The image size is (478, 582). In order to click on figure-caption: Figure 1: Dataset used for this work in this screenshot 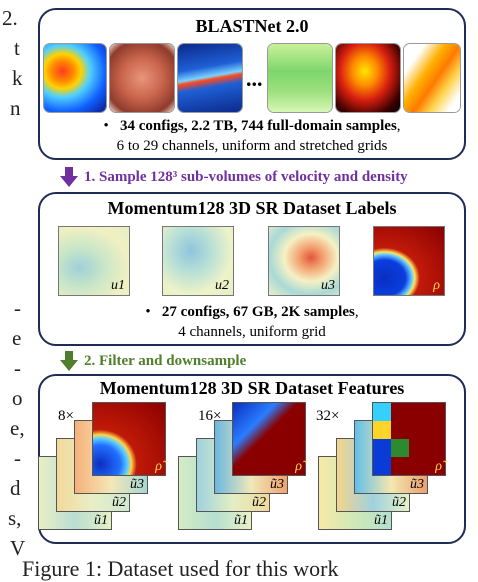, I will do `click(180, 568)`.